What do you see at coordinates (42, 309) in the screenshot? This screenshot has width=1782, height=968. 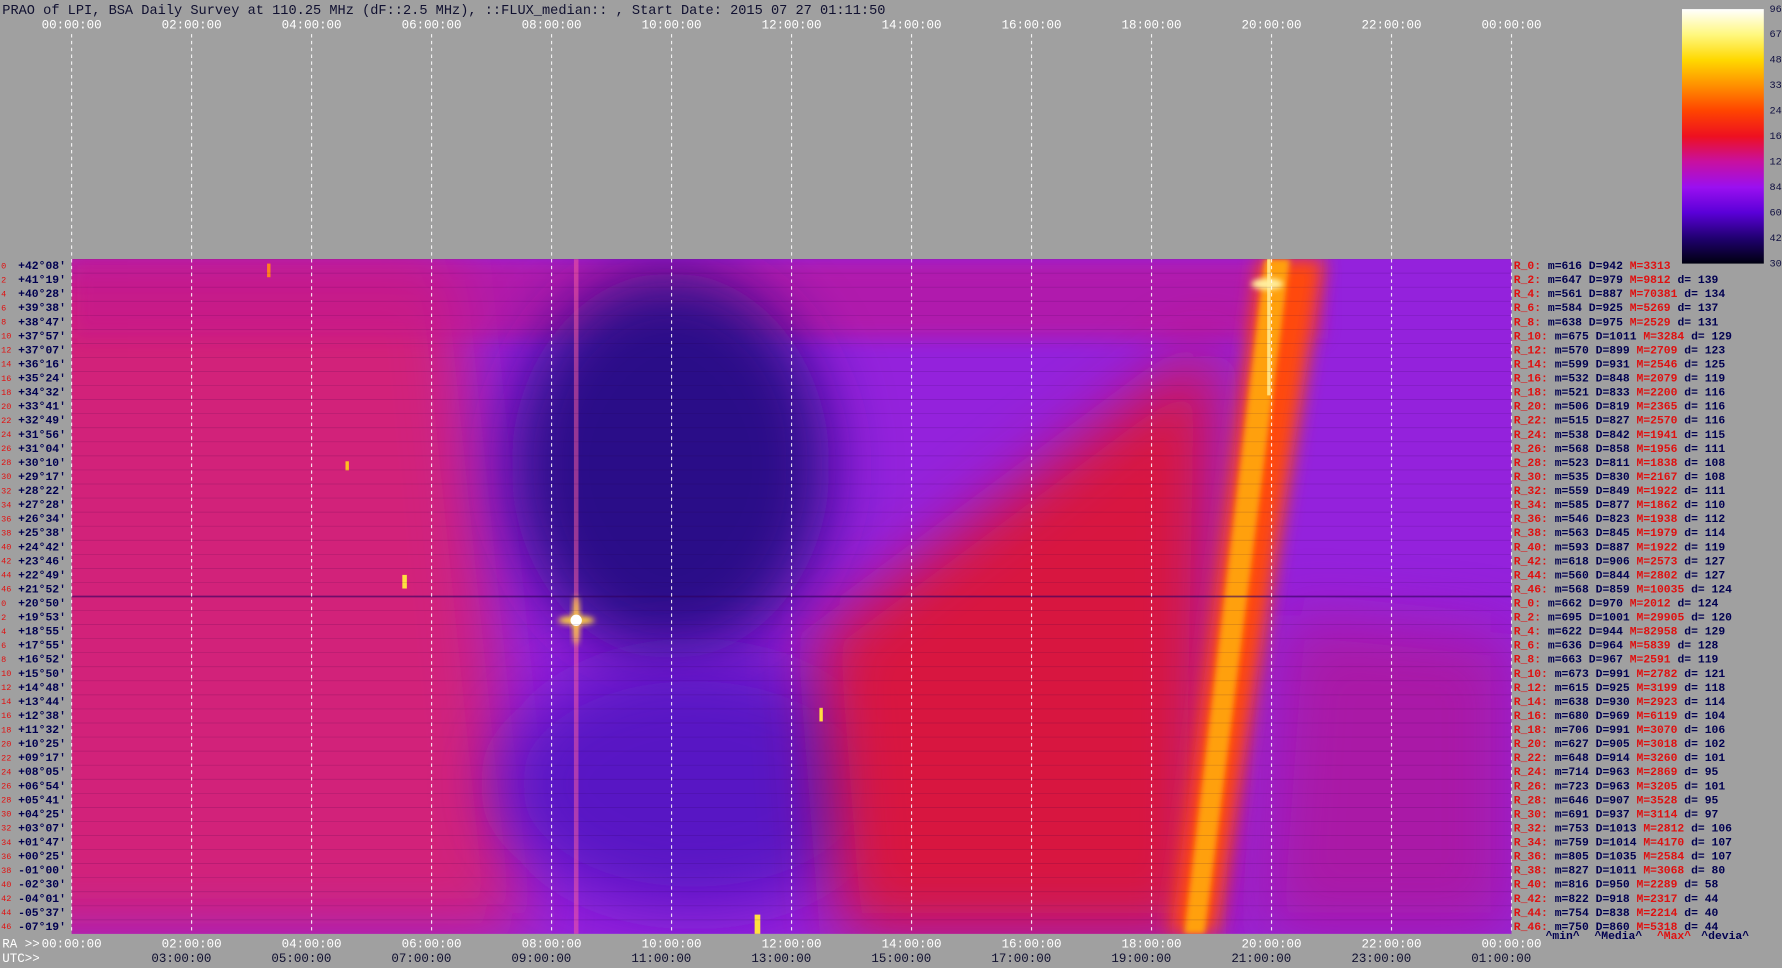 I see `declination-label: +39°38'` at bounding box center [42, 309].